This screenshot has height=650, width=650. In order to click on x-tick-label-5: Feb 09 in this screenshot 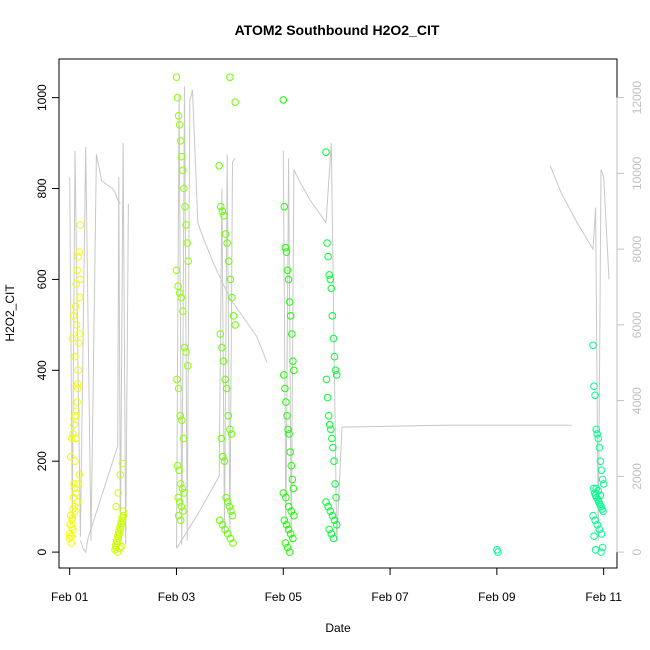, I will do `click(497, 597)`.